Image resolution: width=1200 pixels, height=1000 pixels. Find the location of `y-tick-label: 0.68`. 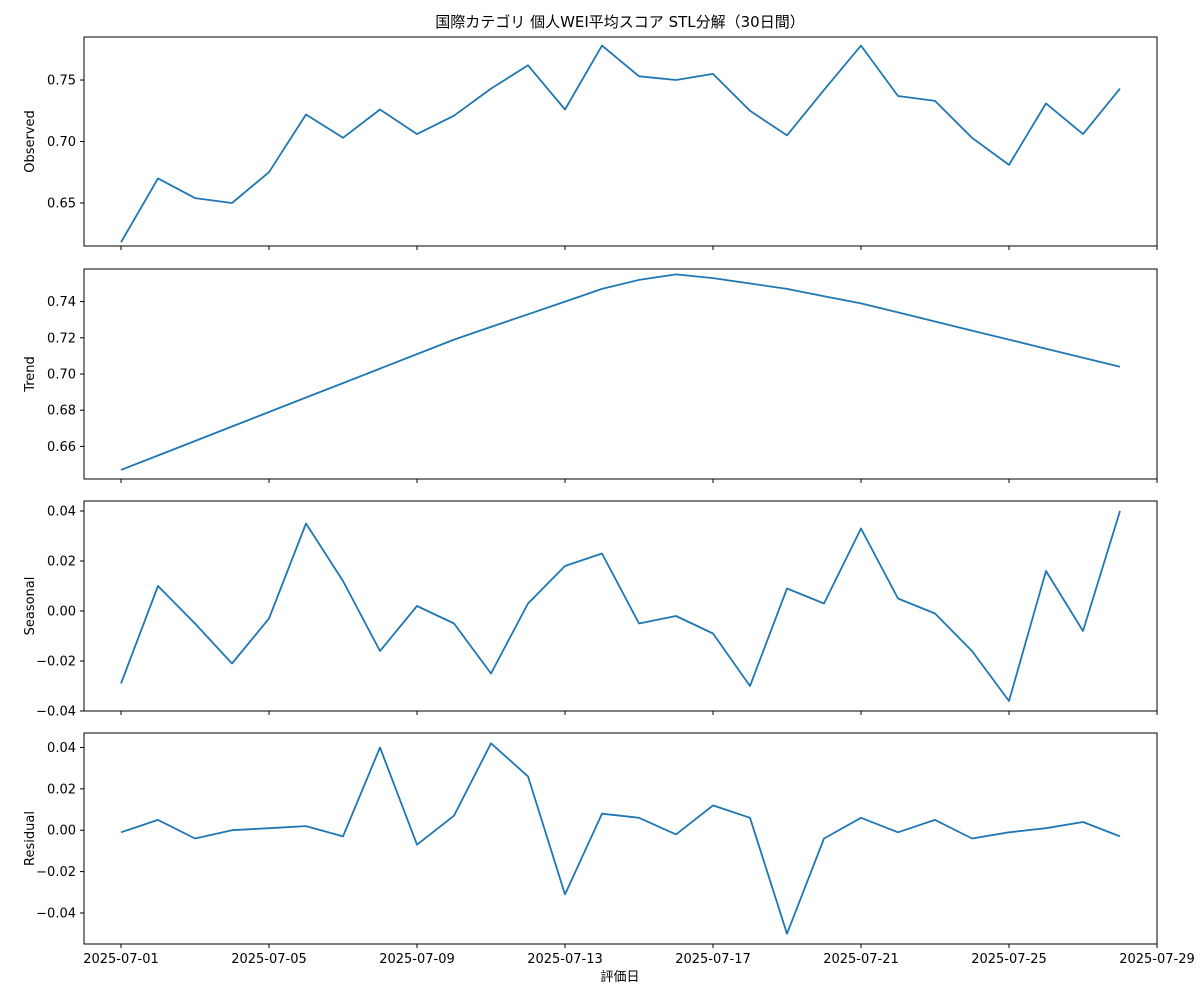

y-tick-label: 0.68 is located at coordinates (61, 411).